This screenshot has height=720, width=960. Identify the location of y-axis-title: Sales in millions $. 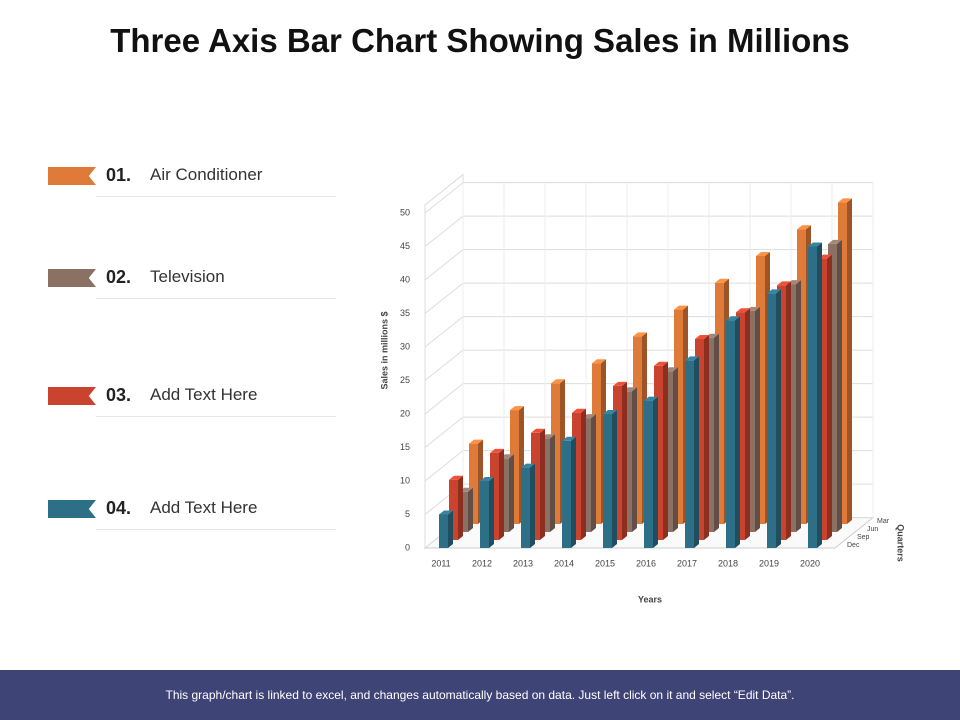
(384, 350).